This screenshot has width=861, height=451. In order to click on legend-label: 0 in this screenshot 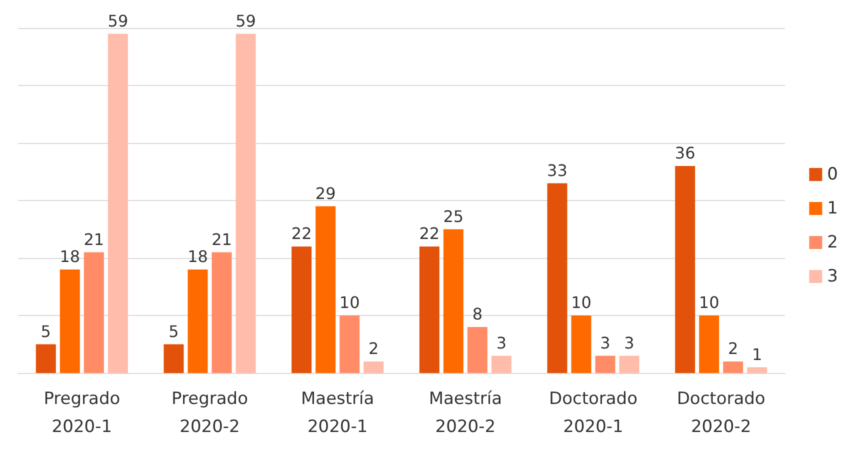, I will do `click(832, 174)`.